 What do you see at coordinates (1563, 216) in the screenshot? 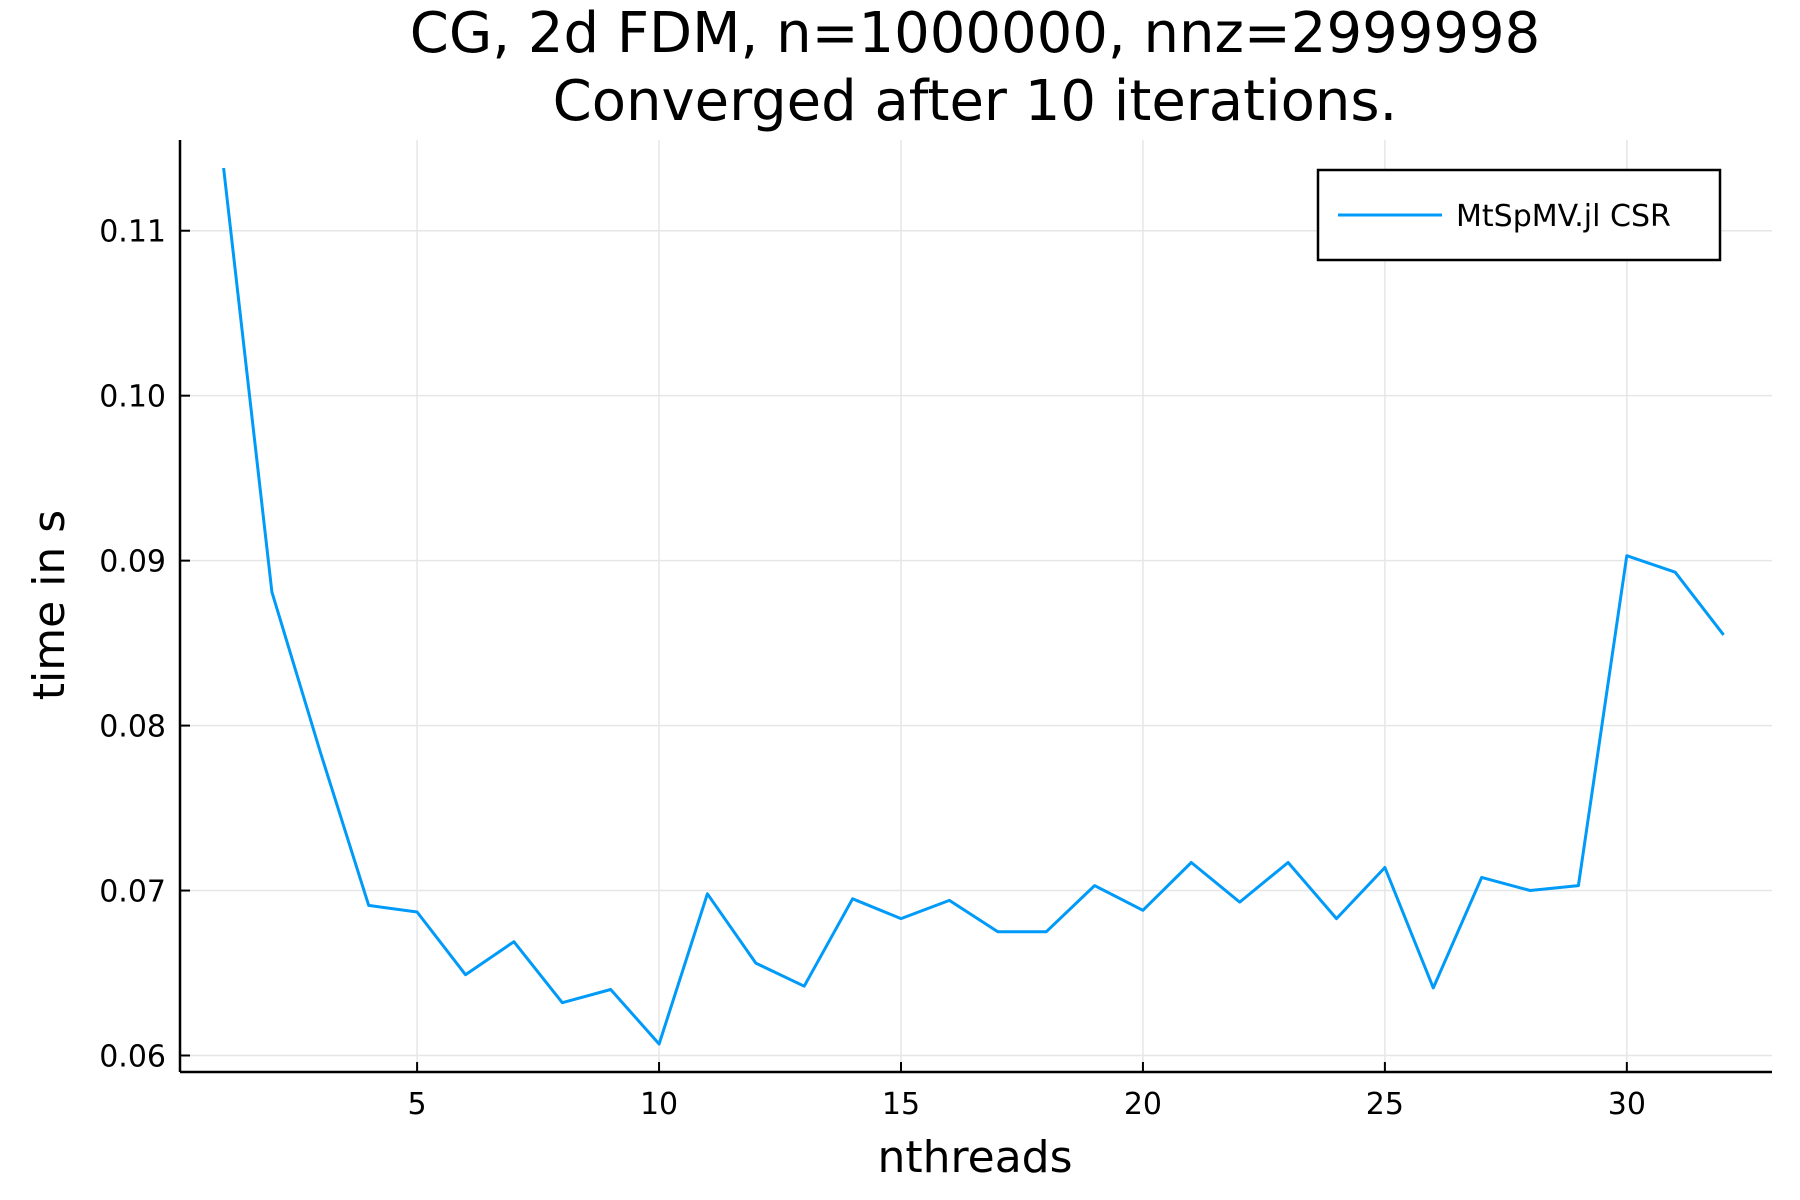
I see `legend-label: MtSpMV.jl CSR` at bounding box center [1563, 216].